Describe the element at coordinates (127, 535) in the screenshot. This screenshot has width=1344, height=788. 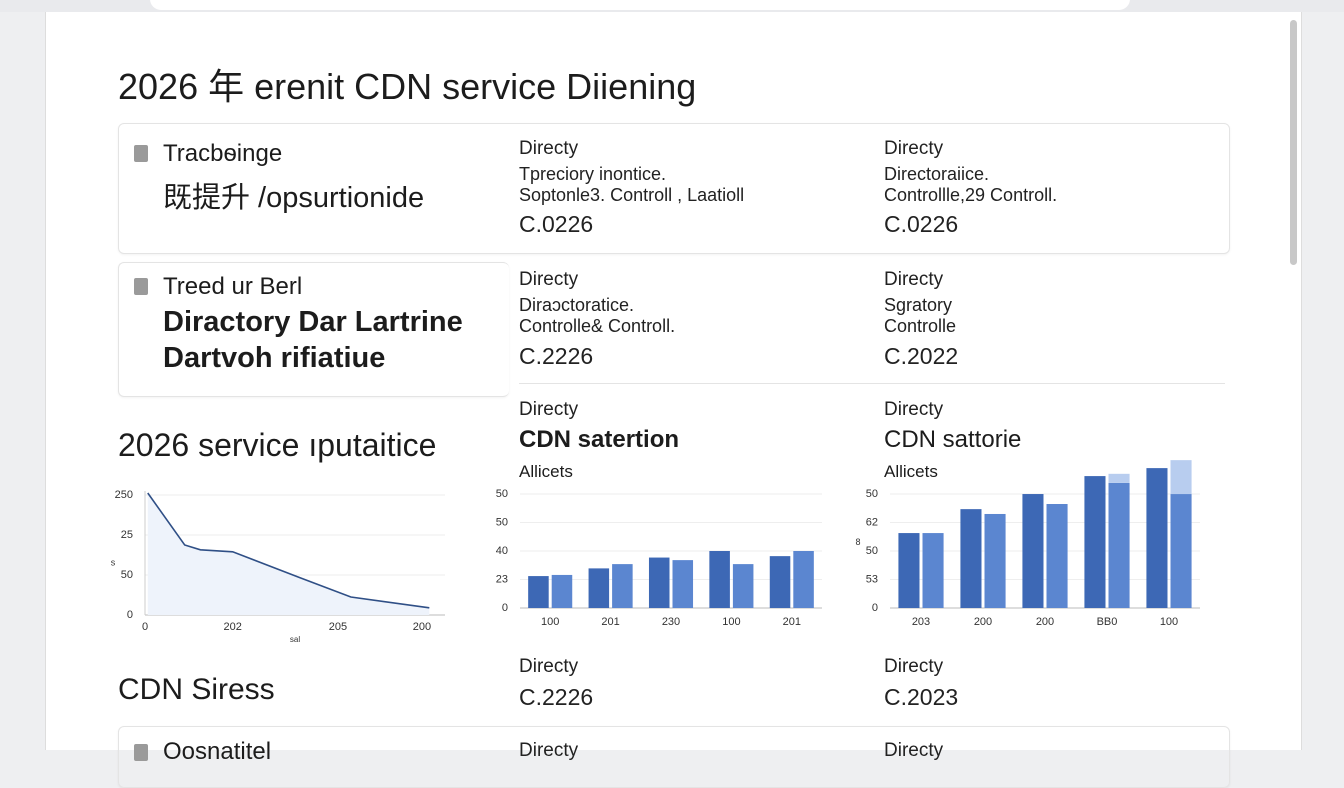
I see `y-tick-label: 25` at that location.